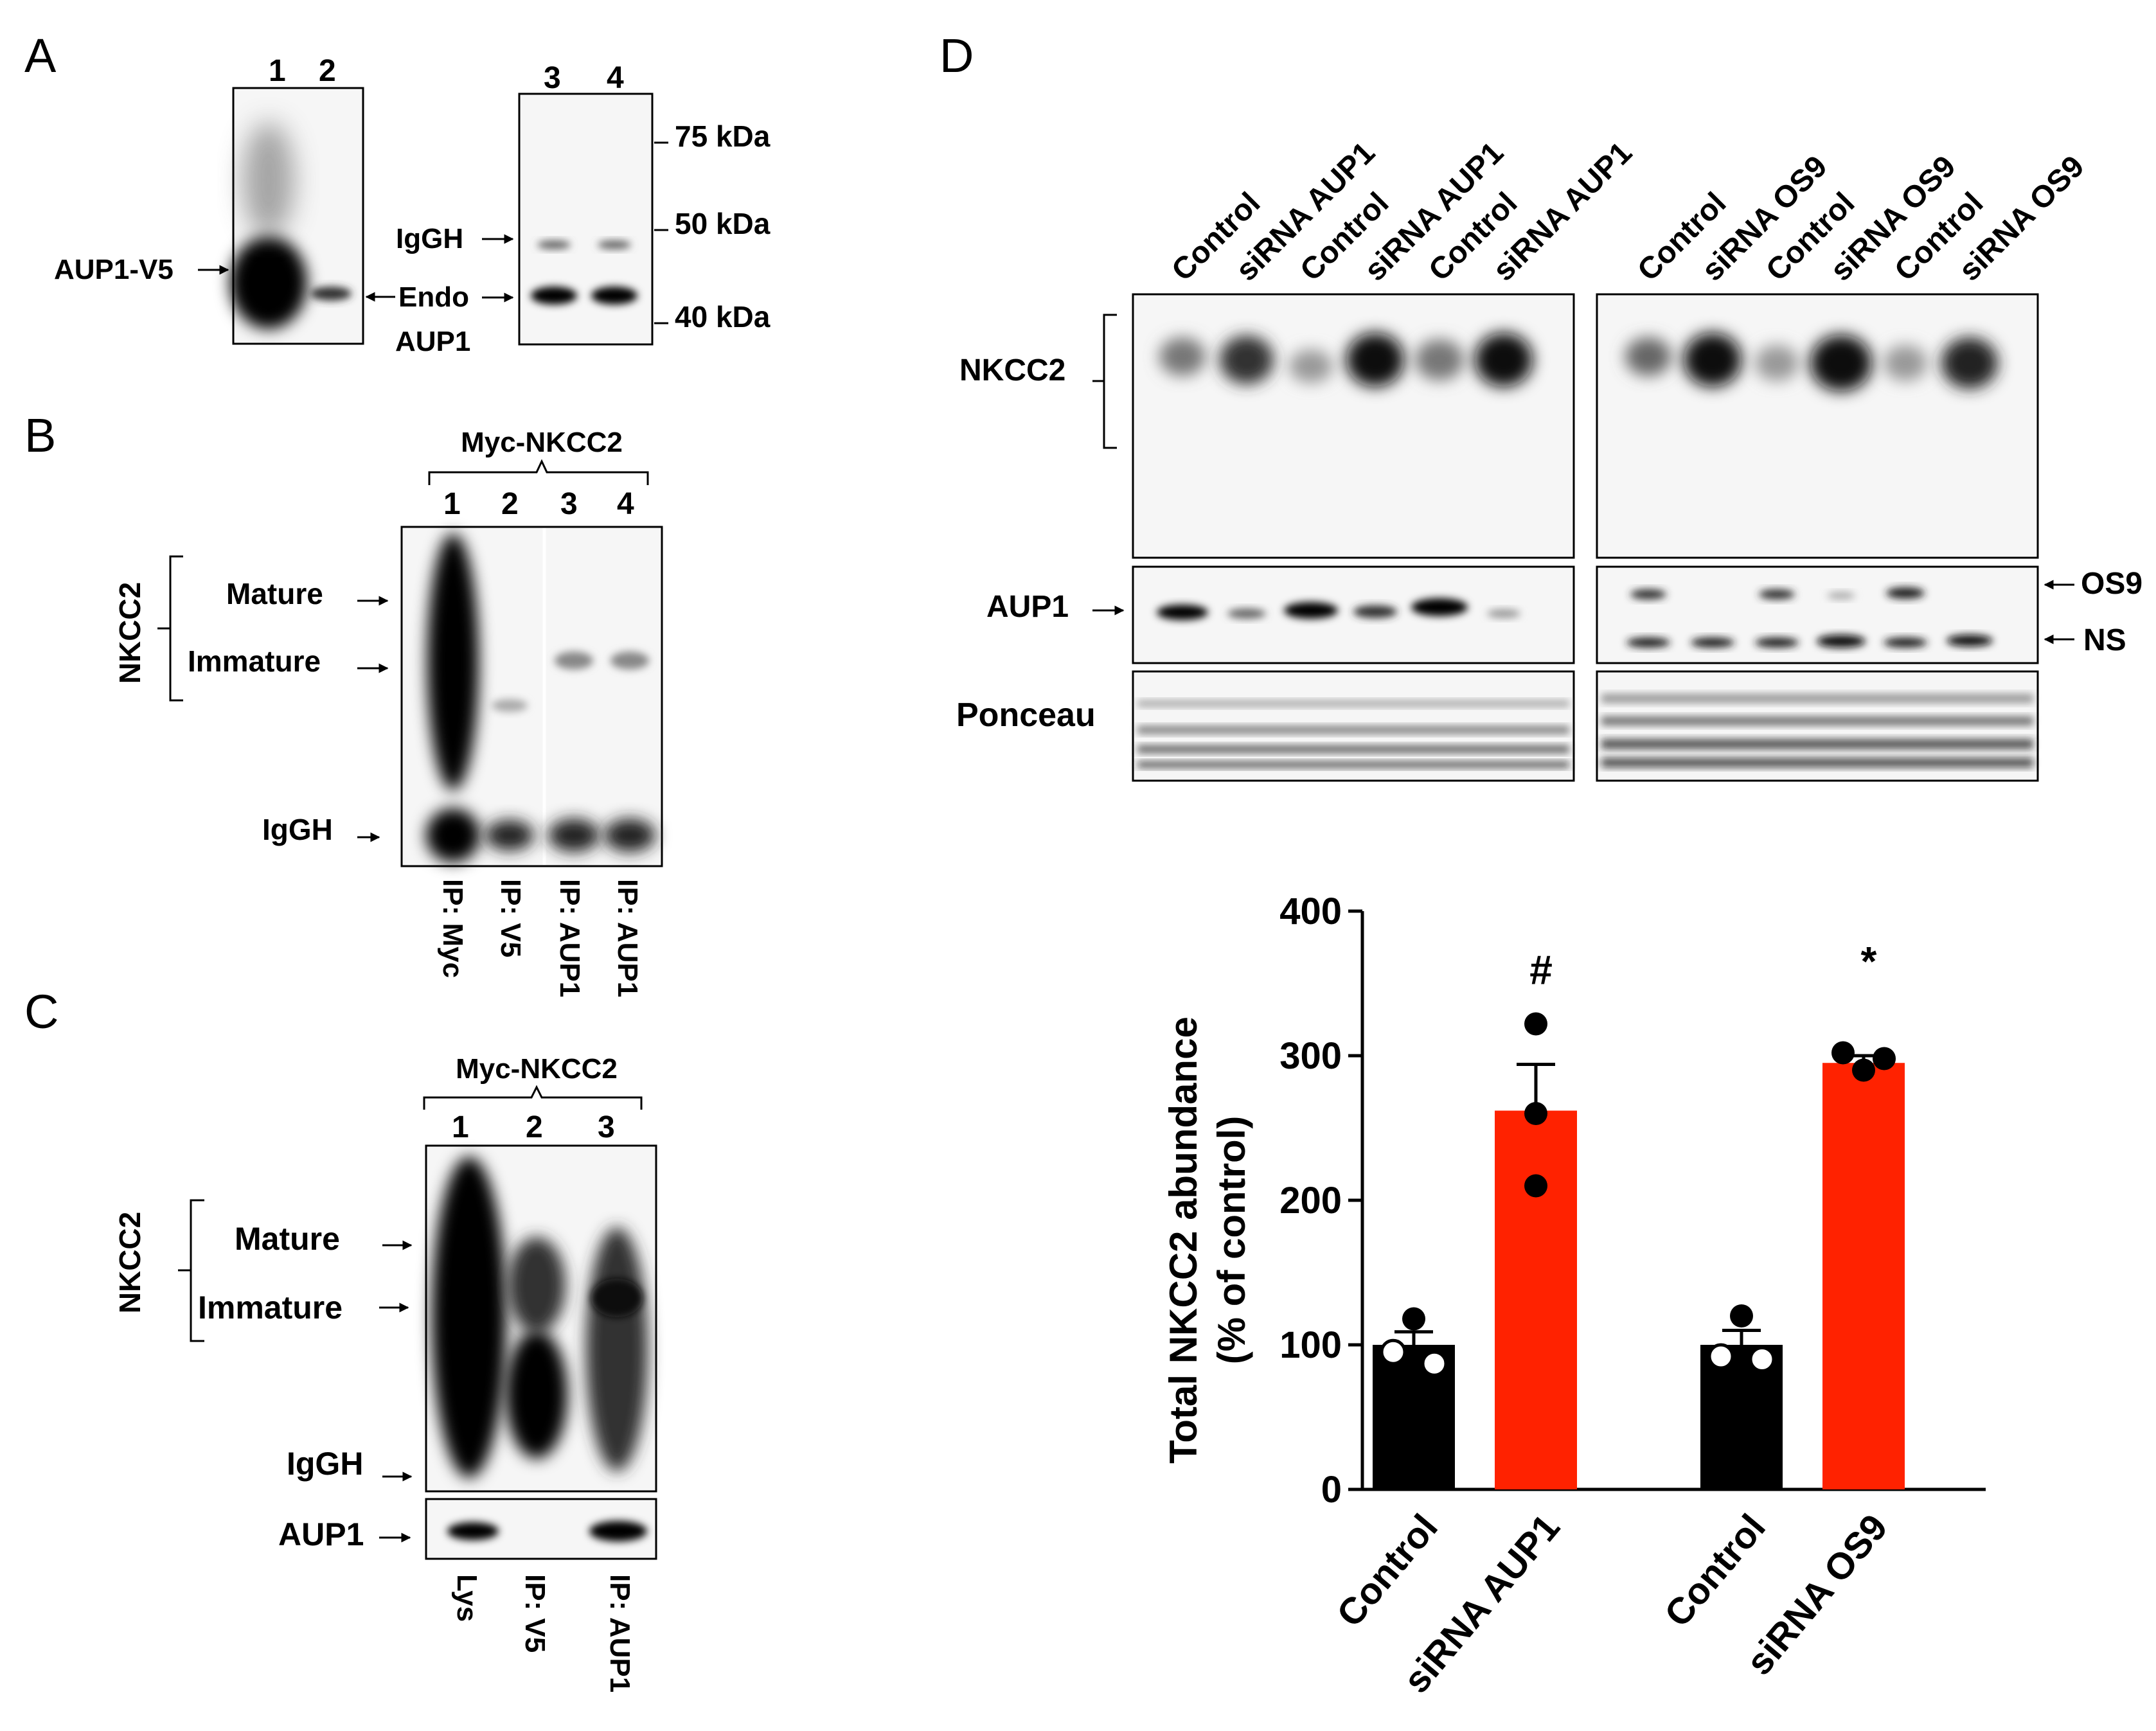 The image size is (2156, 1731). What do you see at coordinates (586, 219) in the screenshot?
I see `blot-a-right` at bounding box center [586, 219].